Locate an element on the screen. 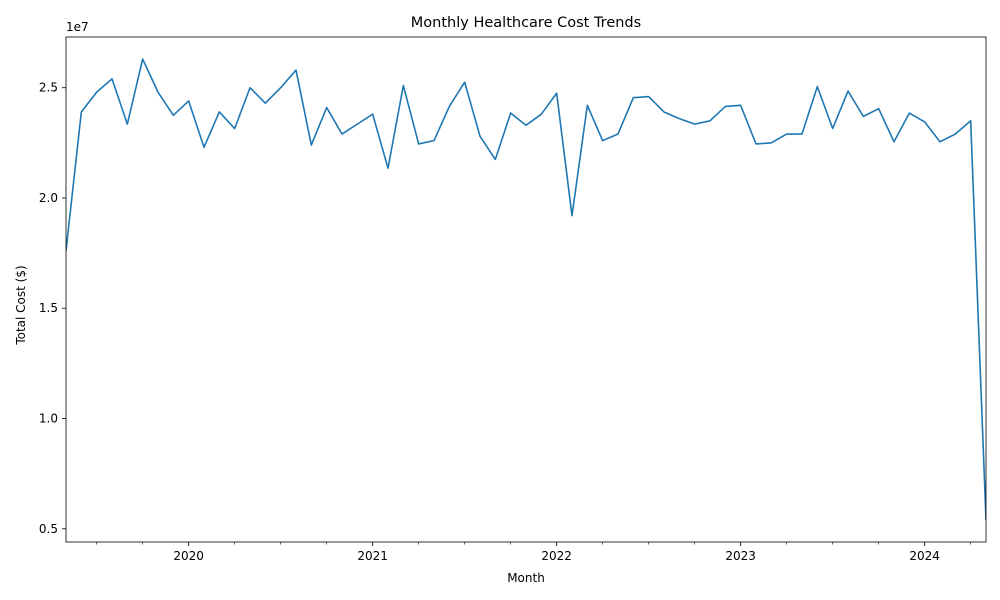 The width and height of the screenshot is (1000, 600). y-tick-label: 2.5 is located at coordinates (48, 88).